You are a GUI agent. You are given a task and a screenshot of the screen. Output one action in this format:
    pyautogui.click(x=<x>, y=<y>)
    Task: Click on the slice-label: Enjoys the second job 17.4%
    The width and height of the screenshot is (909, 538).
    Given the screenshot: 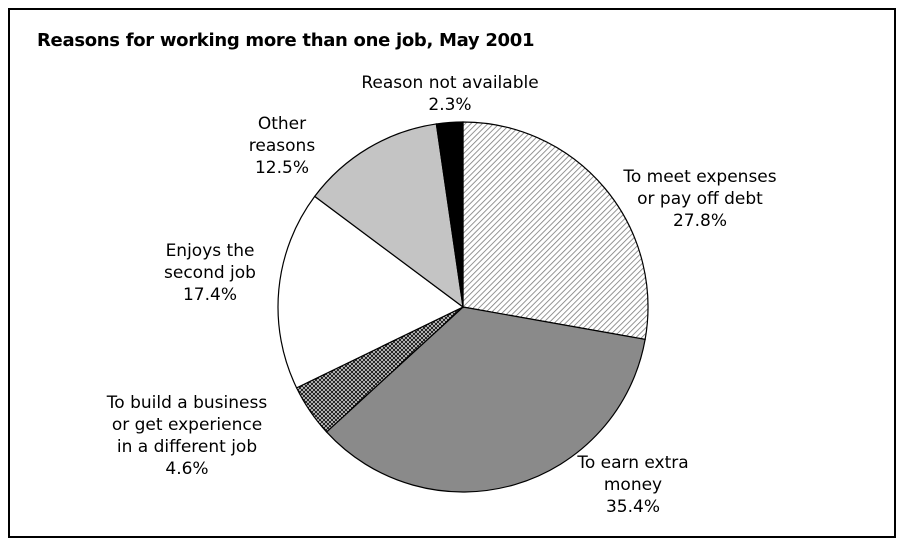 What is the action you would take?
    pyautogui.click(x=210, y=273)
    